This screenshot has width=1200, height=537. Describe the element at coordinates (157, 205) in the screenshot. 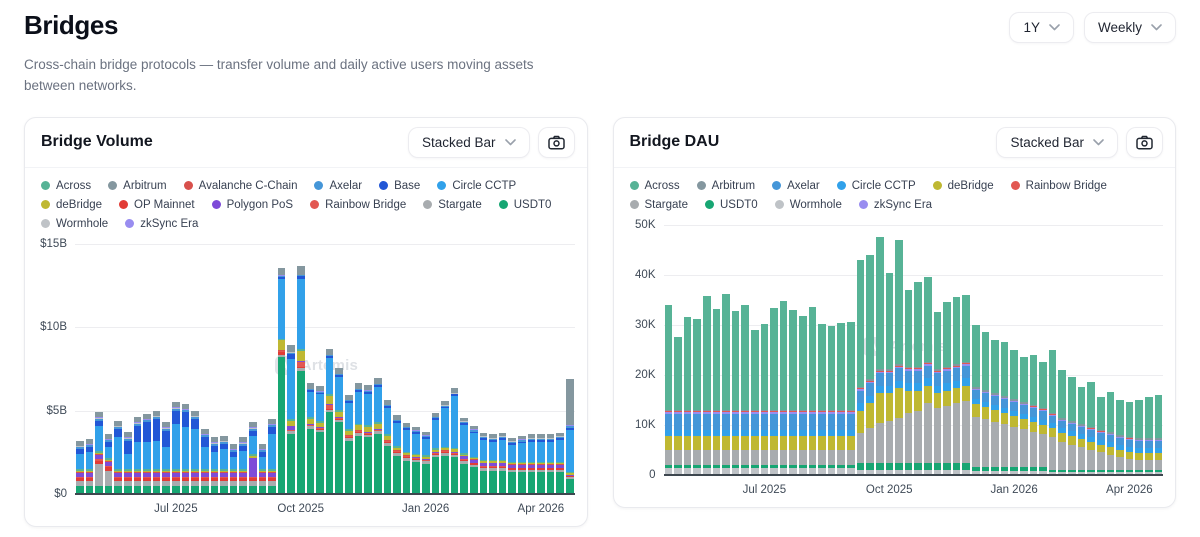

I see `legend-item: OP Mainnet` at that location.